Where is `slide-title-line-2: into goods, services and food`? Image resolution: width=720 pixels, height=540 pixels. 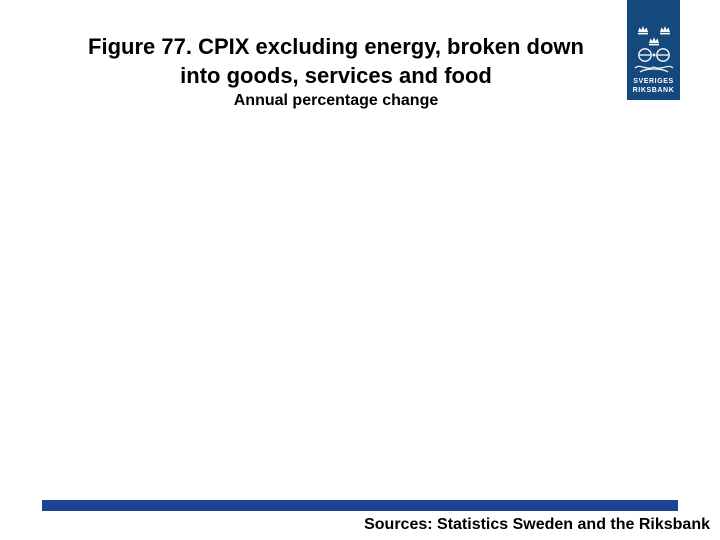
slide-title-line-2: into goods, services and food is located at coordinates (336, 75).